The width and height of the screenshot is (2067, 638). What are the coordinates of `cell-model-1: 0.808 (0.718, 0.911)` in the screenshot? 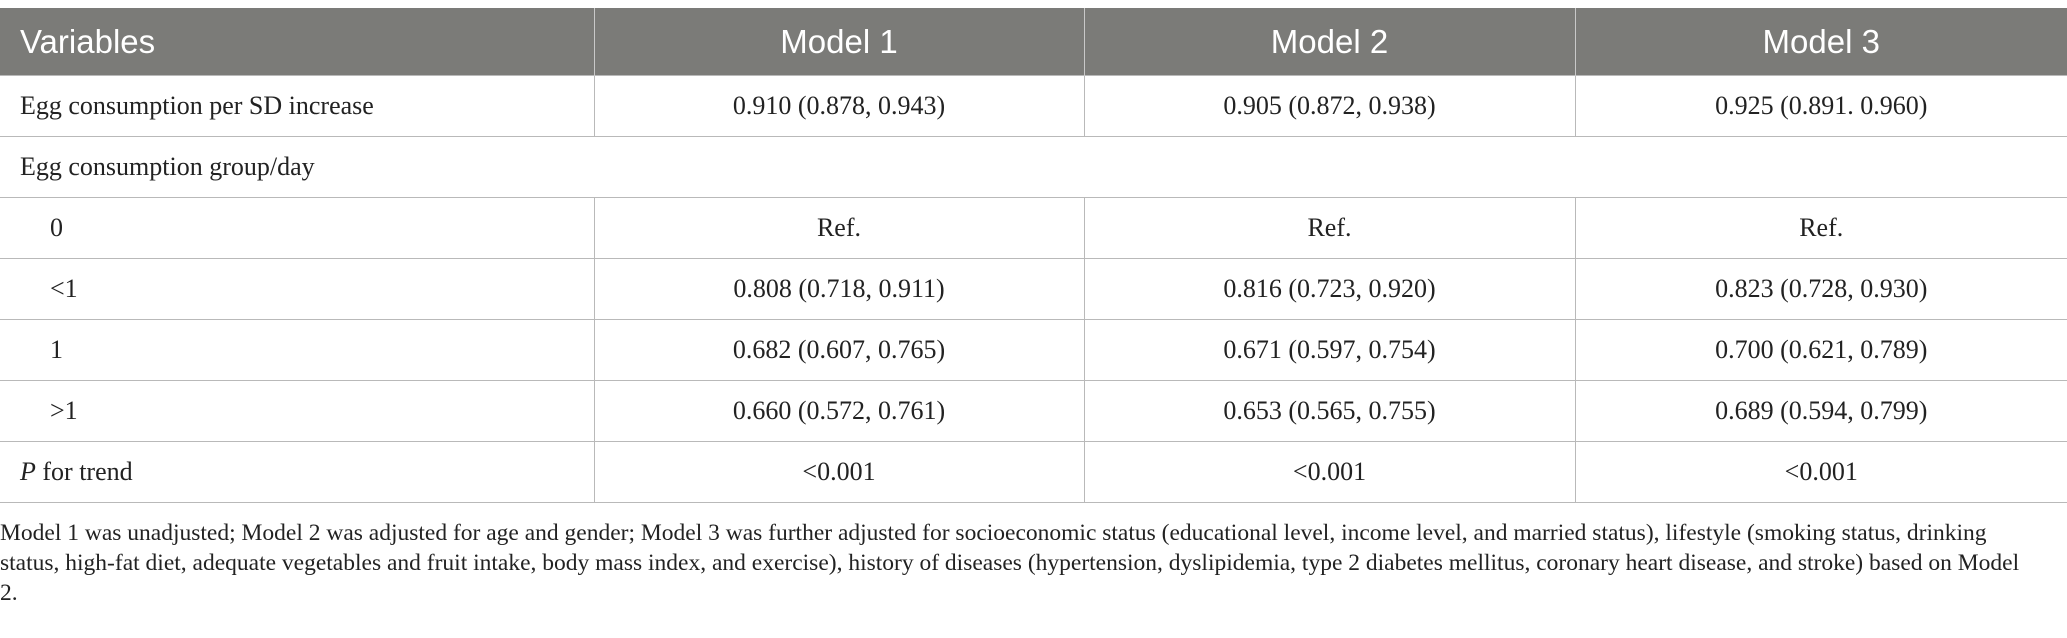 It's located at (839, 289).